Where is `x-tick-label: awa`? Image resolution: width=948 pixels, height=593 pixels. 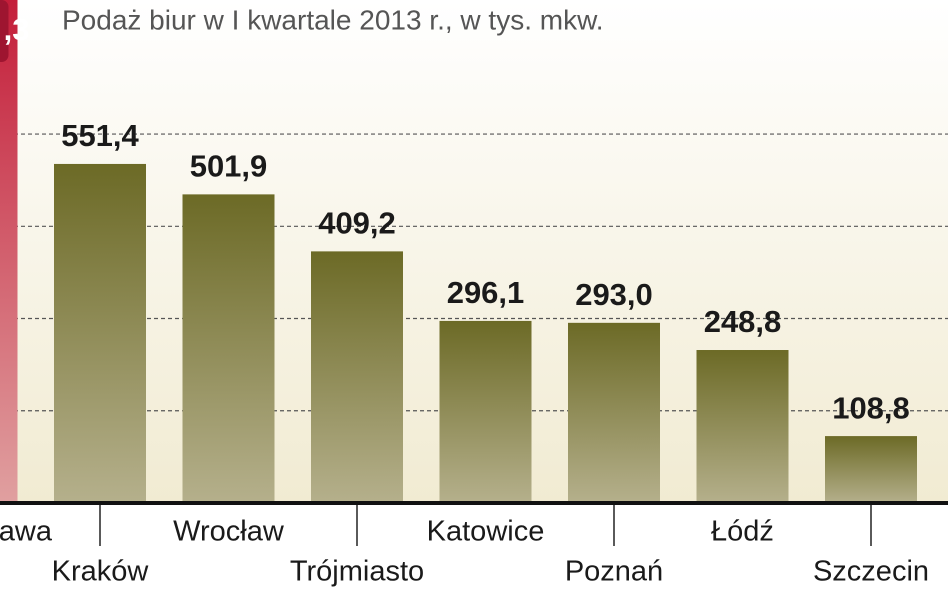
x-tick-label: awa is located at coordinates (26, 532).